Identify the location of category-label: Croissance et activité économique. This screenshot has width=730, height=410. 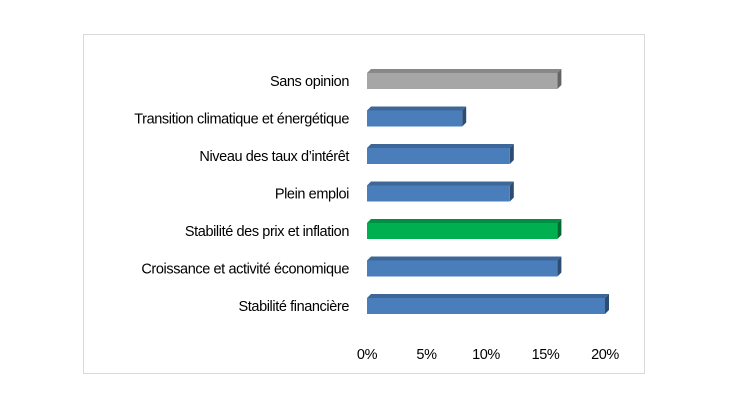
(245, 270).